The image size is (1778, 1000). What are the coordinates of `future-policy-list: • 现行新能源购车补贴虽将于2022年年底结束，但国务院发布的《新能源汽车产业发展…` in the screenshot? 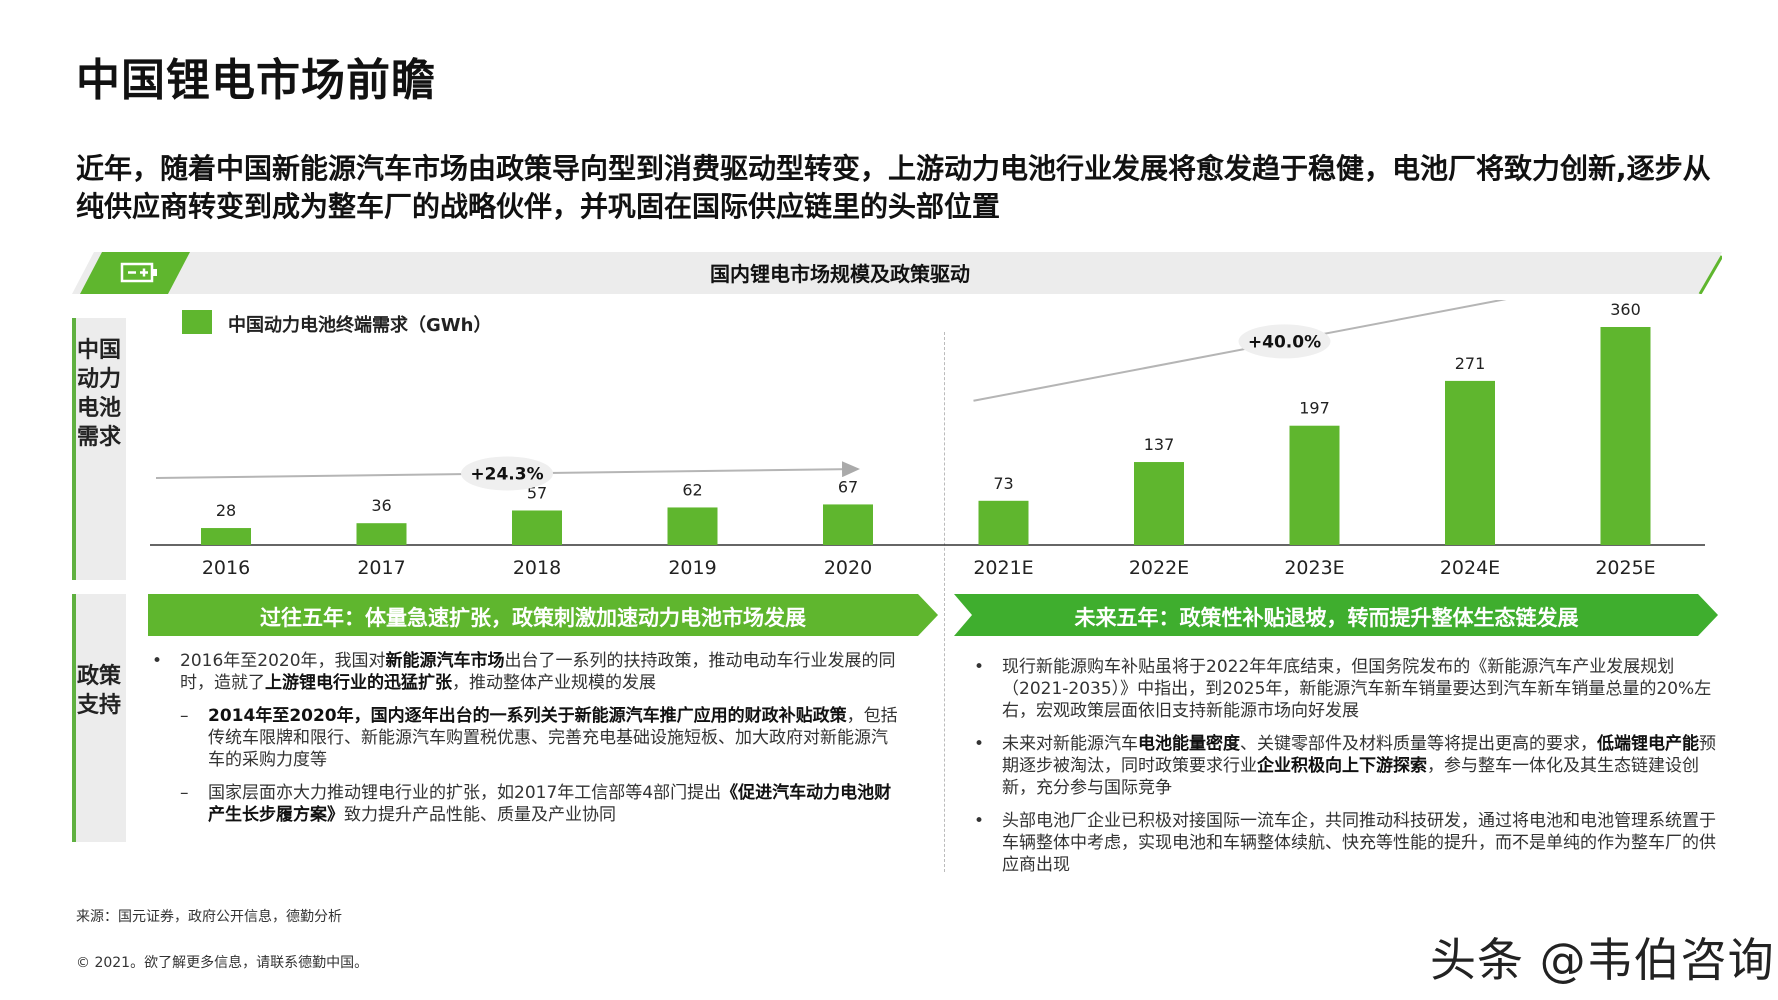 It's located at (1346, 771).